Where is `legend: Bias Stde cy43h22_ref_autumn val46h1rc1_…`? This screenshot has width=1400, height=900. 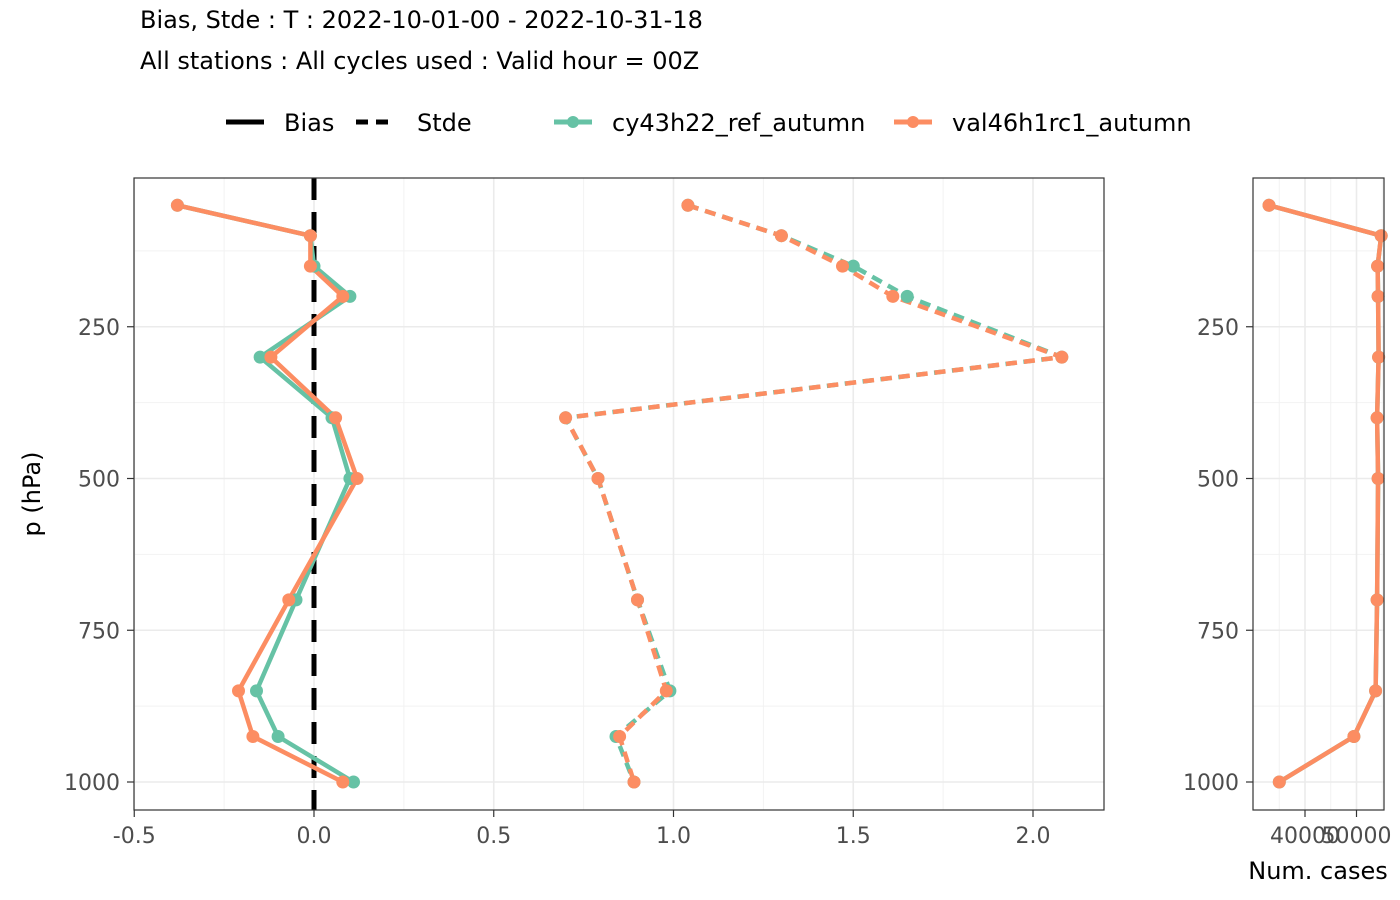
legend: Bias Stde cy43h22_ref_autumn val46h1rc1_… is located at coordinates (709, 123).